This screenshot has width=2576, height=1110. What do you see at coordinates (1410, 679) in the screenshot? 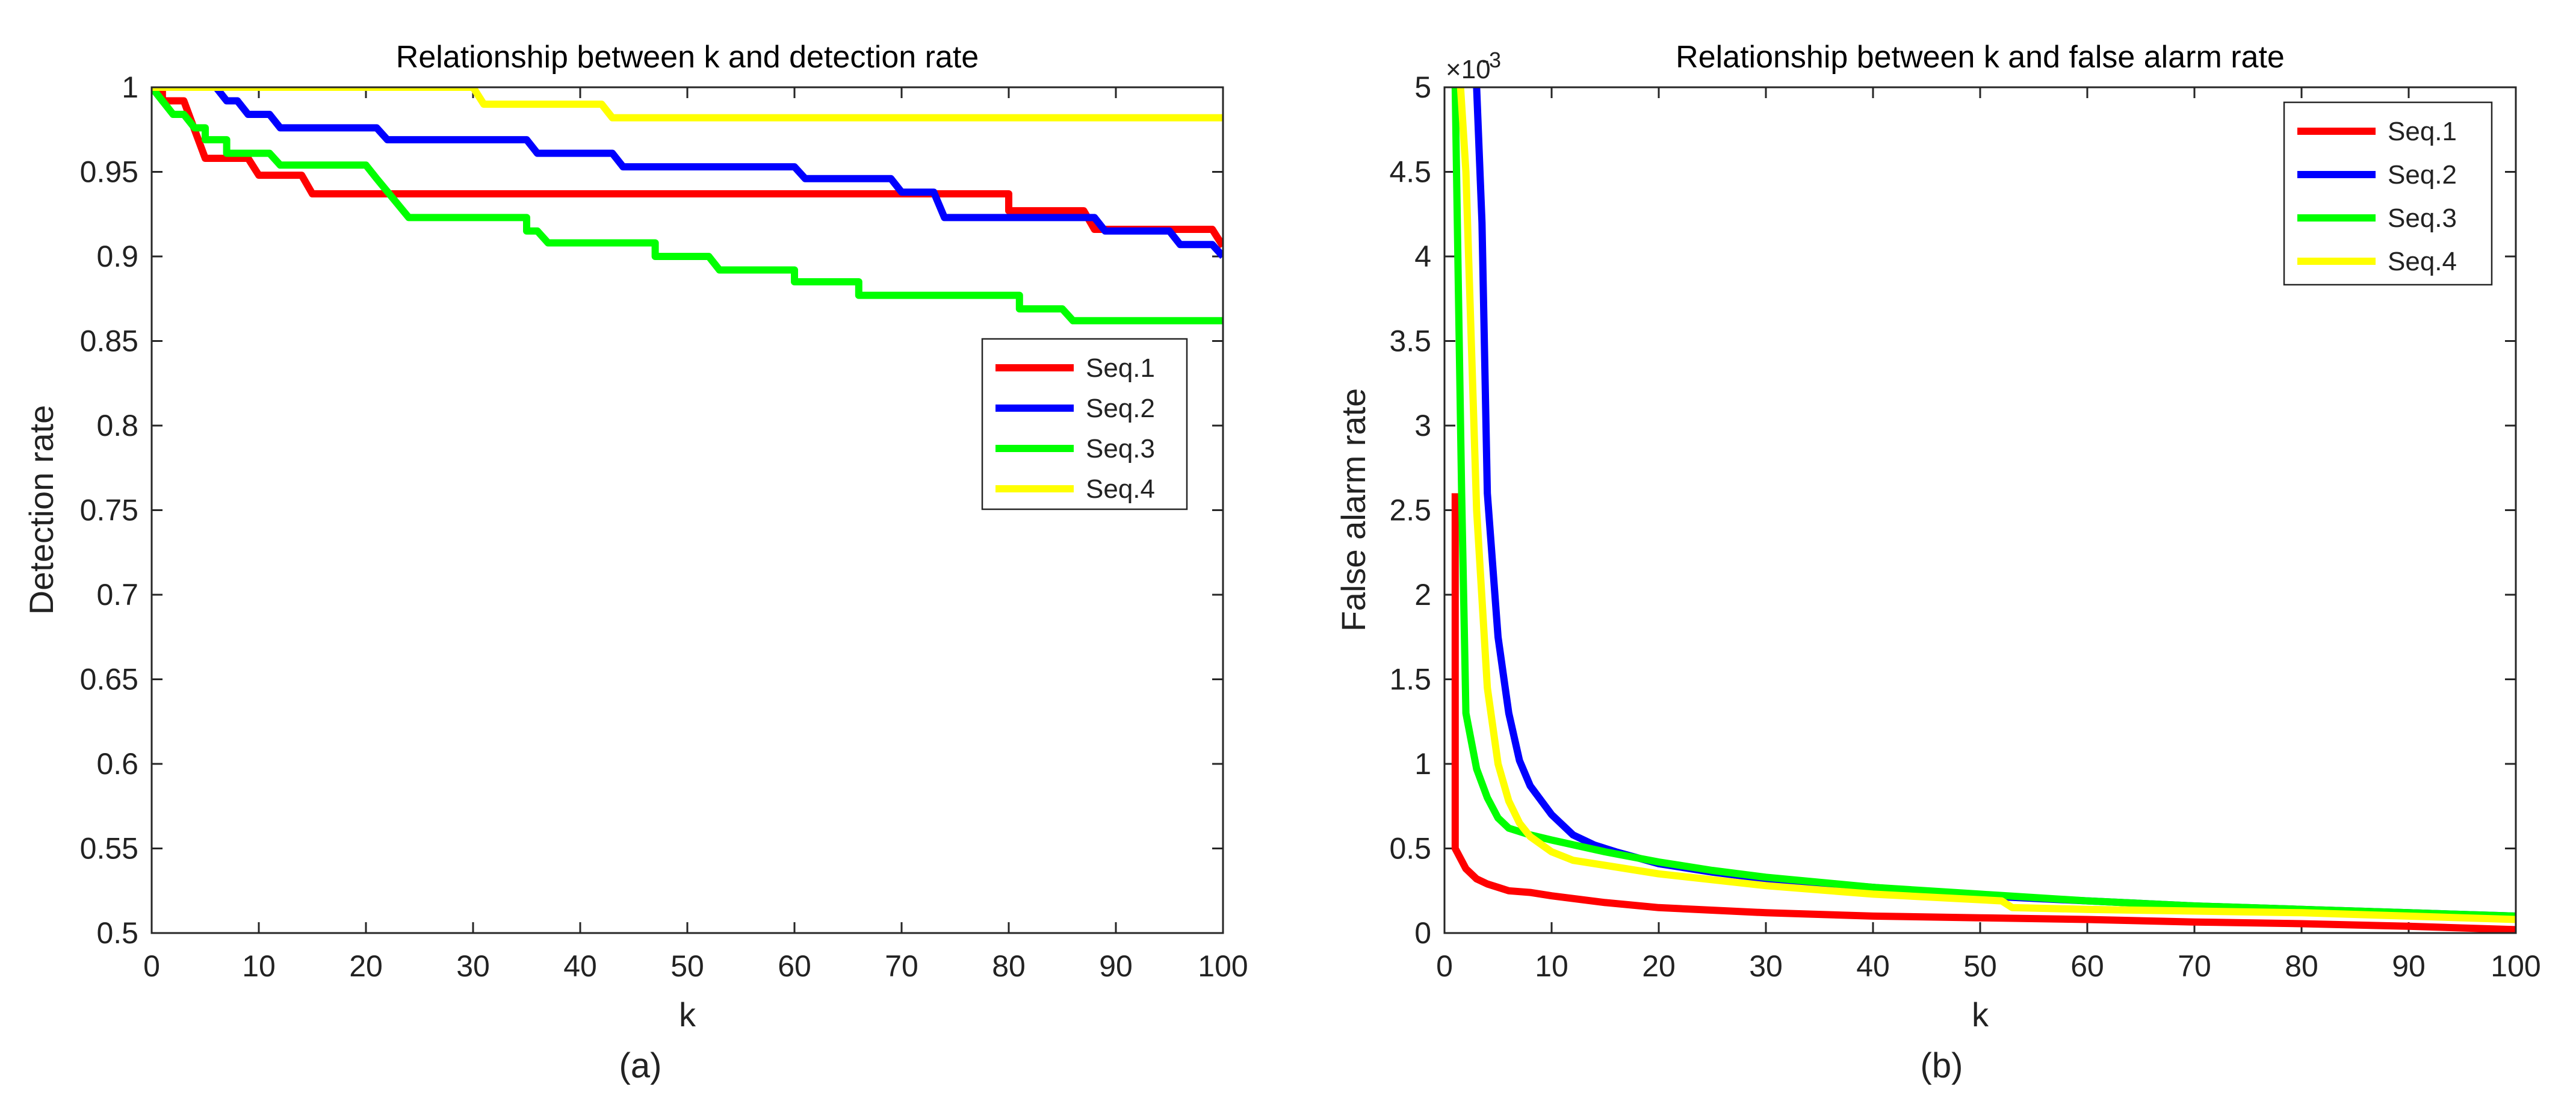
I see `chart-b-ytick-label: 1.5` at bounding box center [1410, 679].